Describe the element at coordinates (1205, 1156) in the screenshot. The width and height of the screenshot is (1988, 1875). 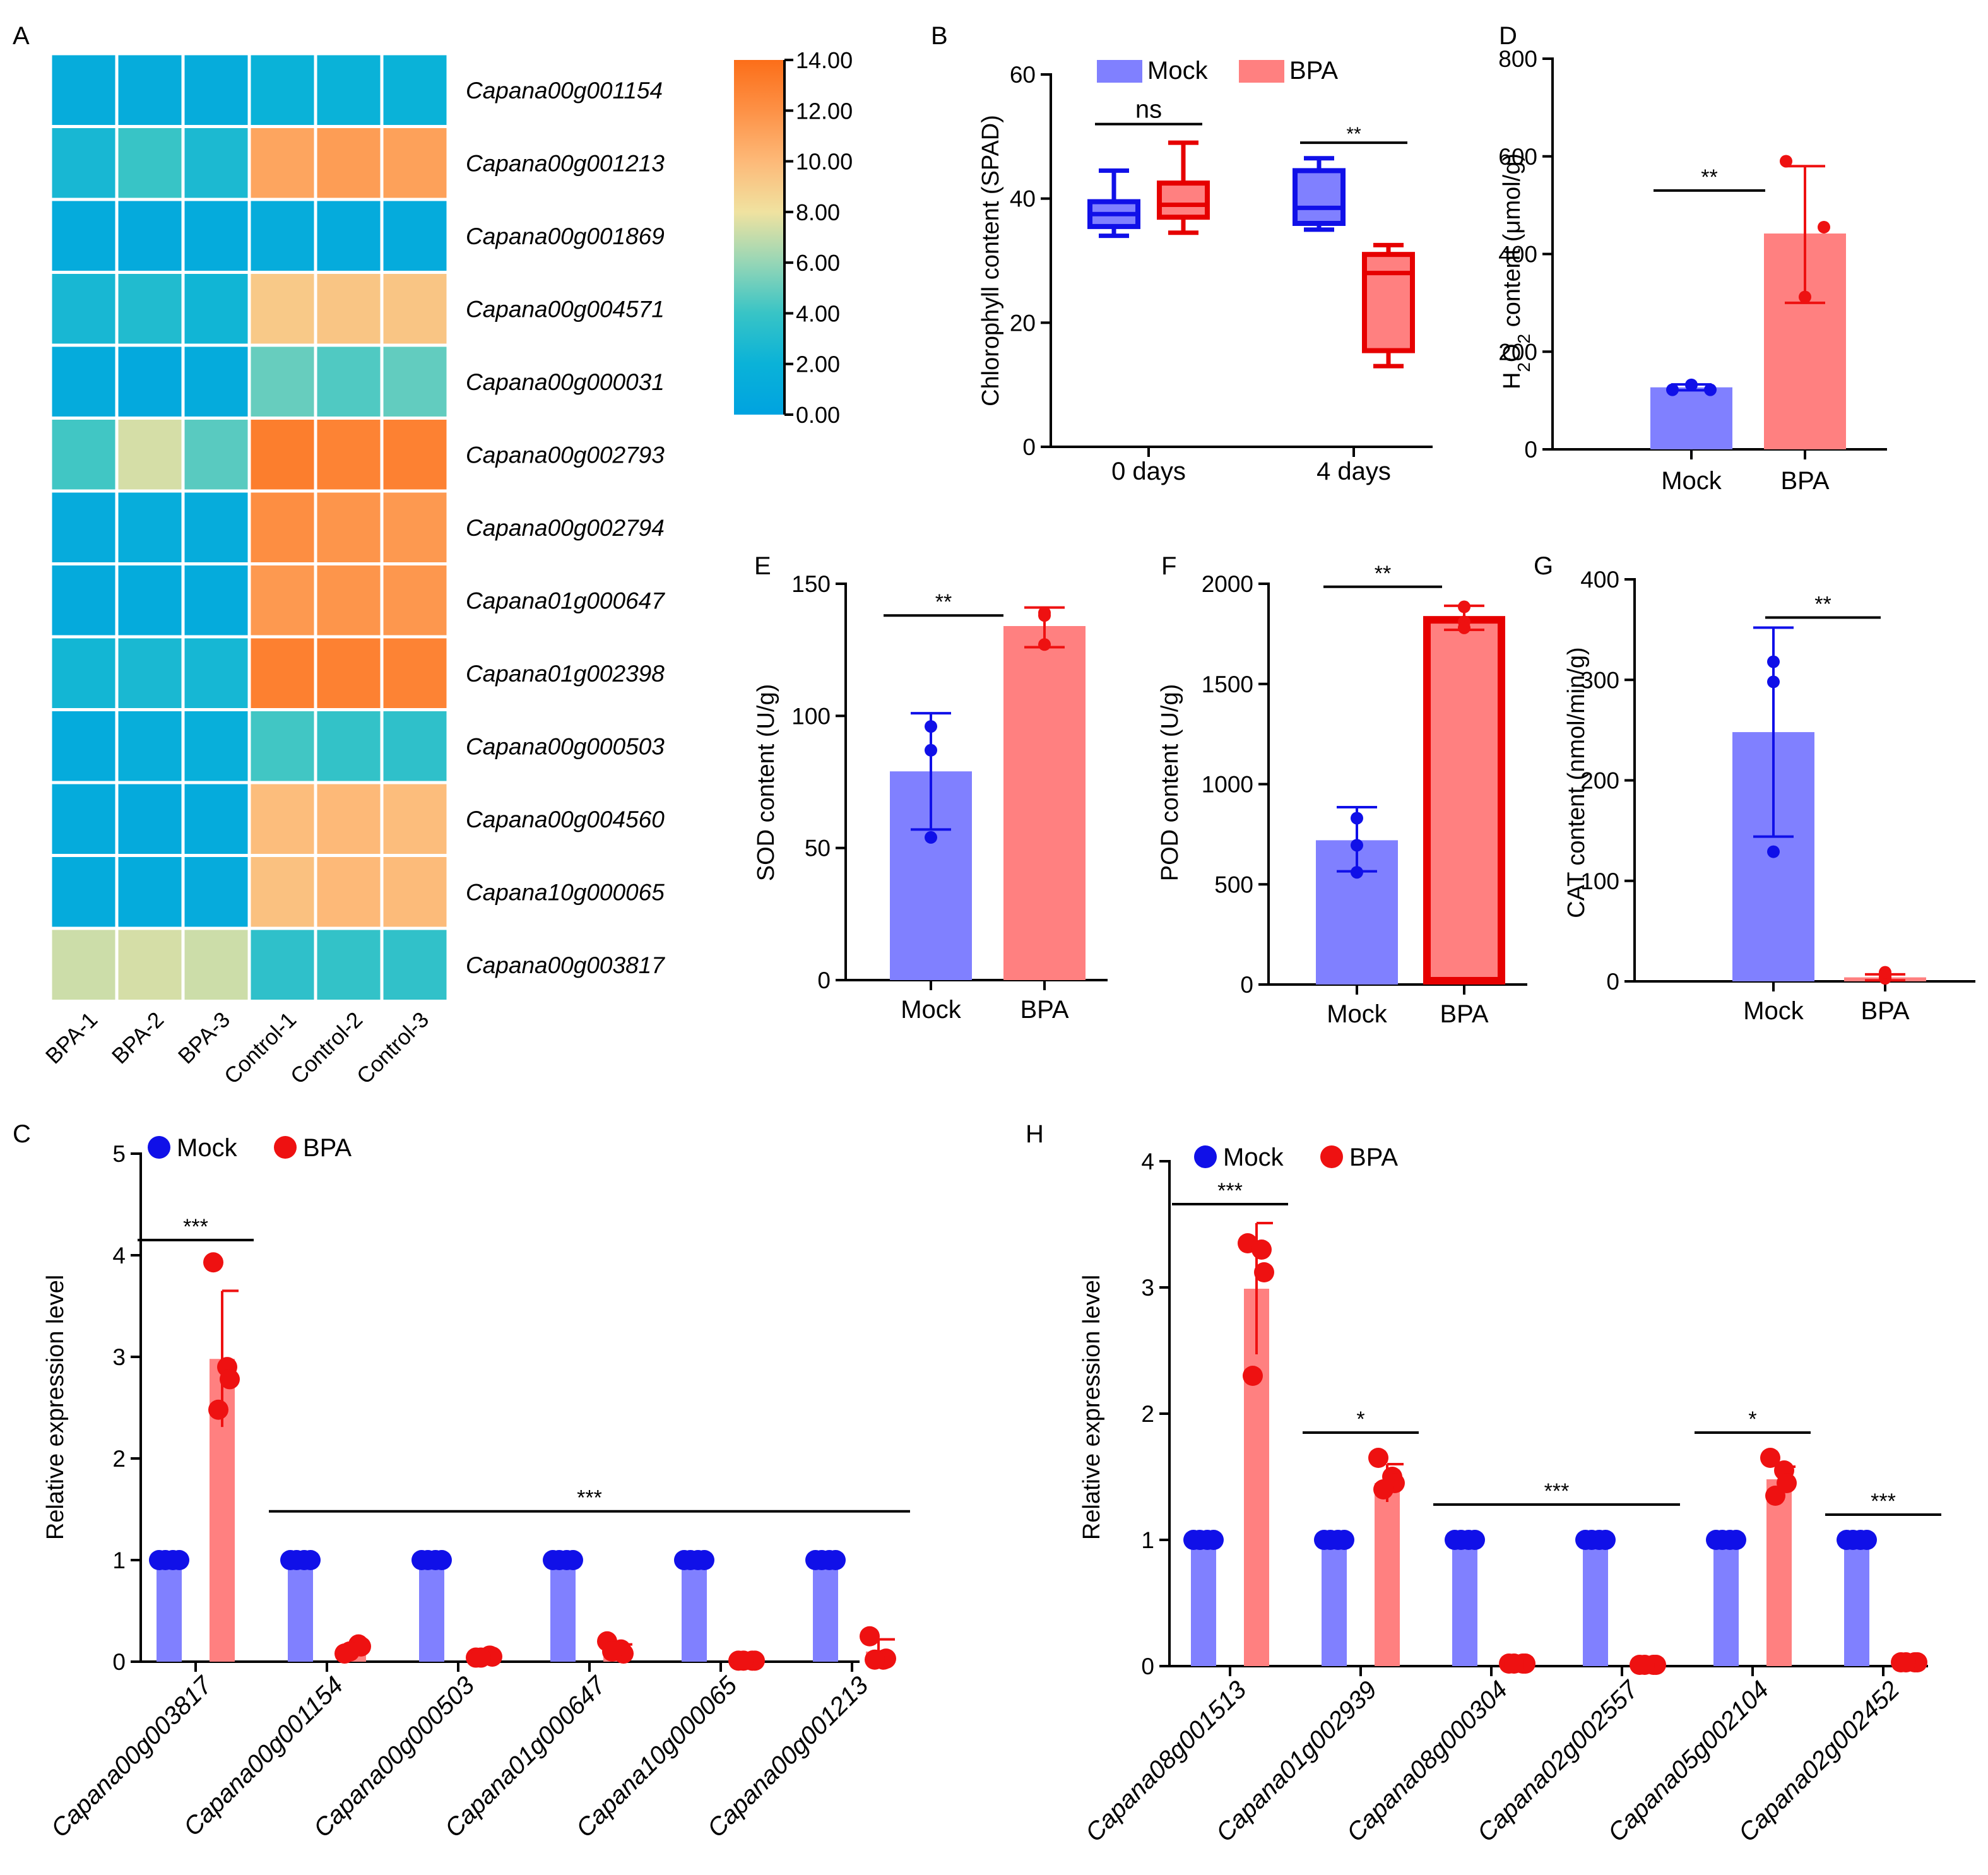
I see `legend-marker-mock` at that location.